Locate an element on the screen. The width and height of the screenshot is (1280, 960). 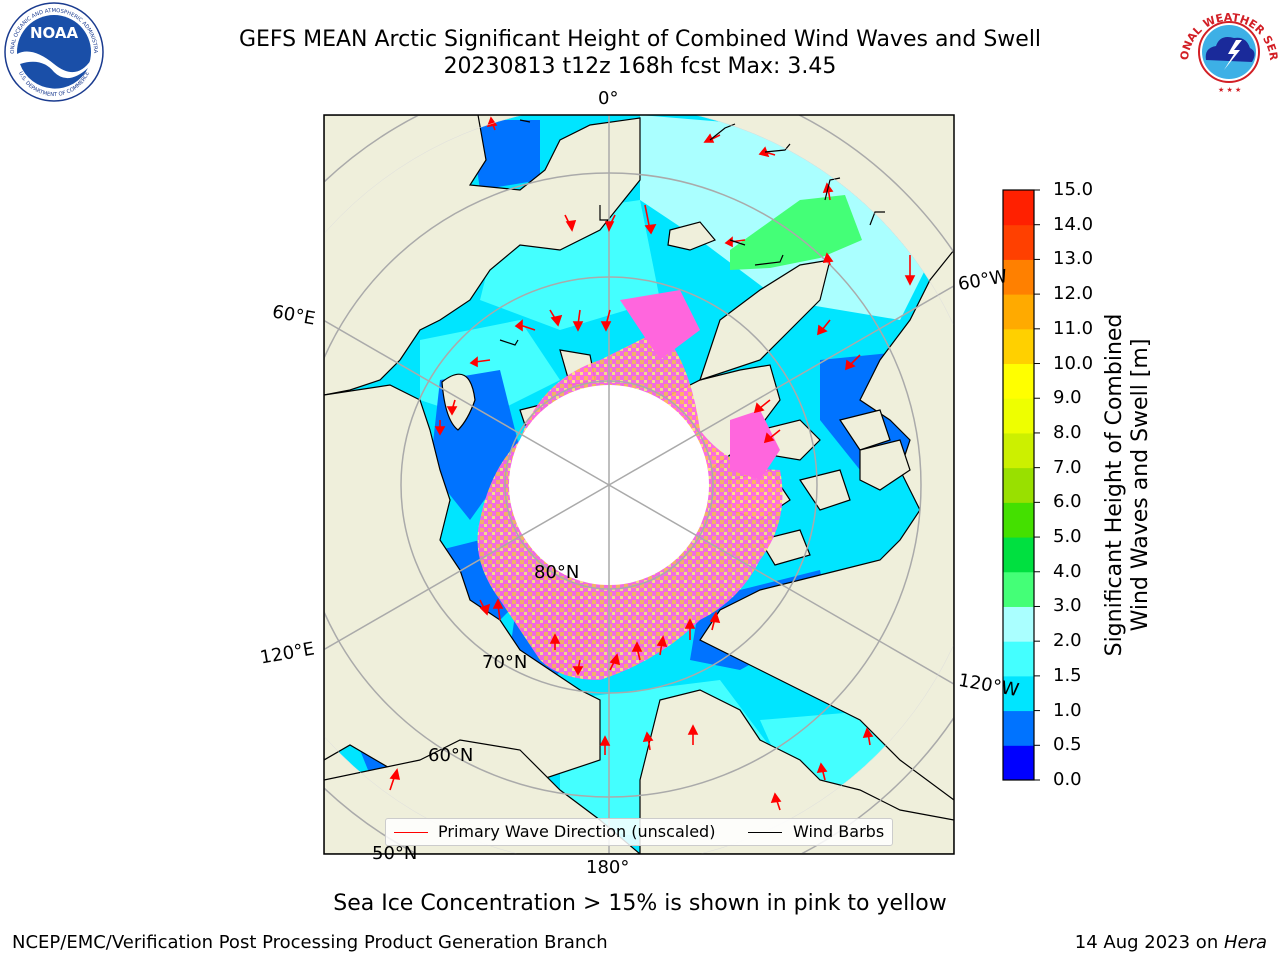
lat-label-50n: 50°N is located at coordinates (395, 853).